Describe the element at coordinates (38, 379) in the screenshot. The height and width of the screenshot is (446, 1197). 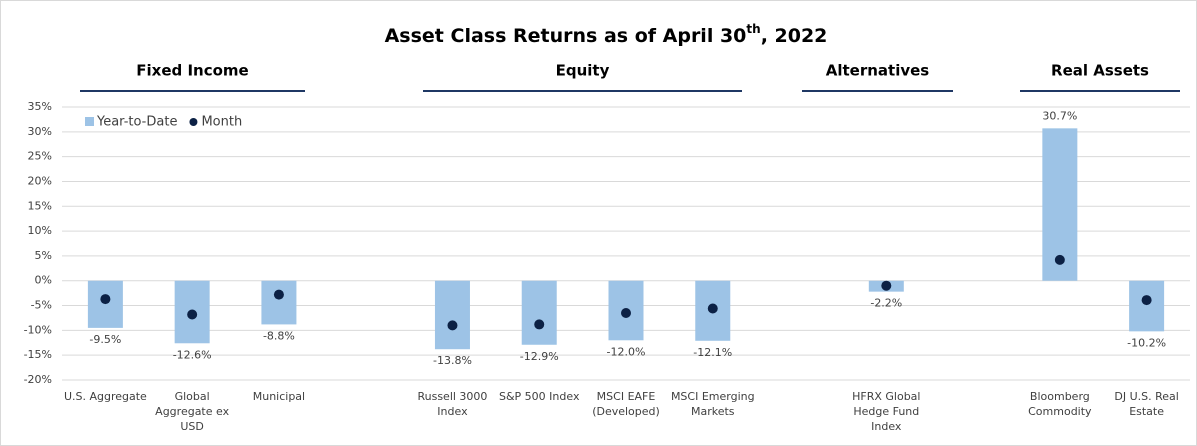
I see `y-tick-label: -20%` at that location.